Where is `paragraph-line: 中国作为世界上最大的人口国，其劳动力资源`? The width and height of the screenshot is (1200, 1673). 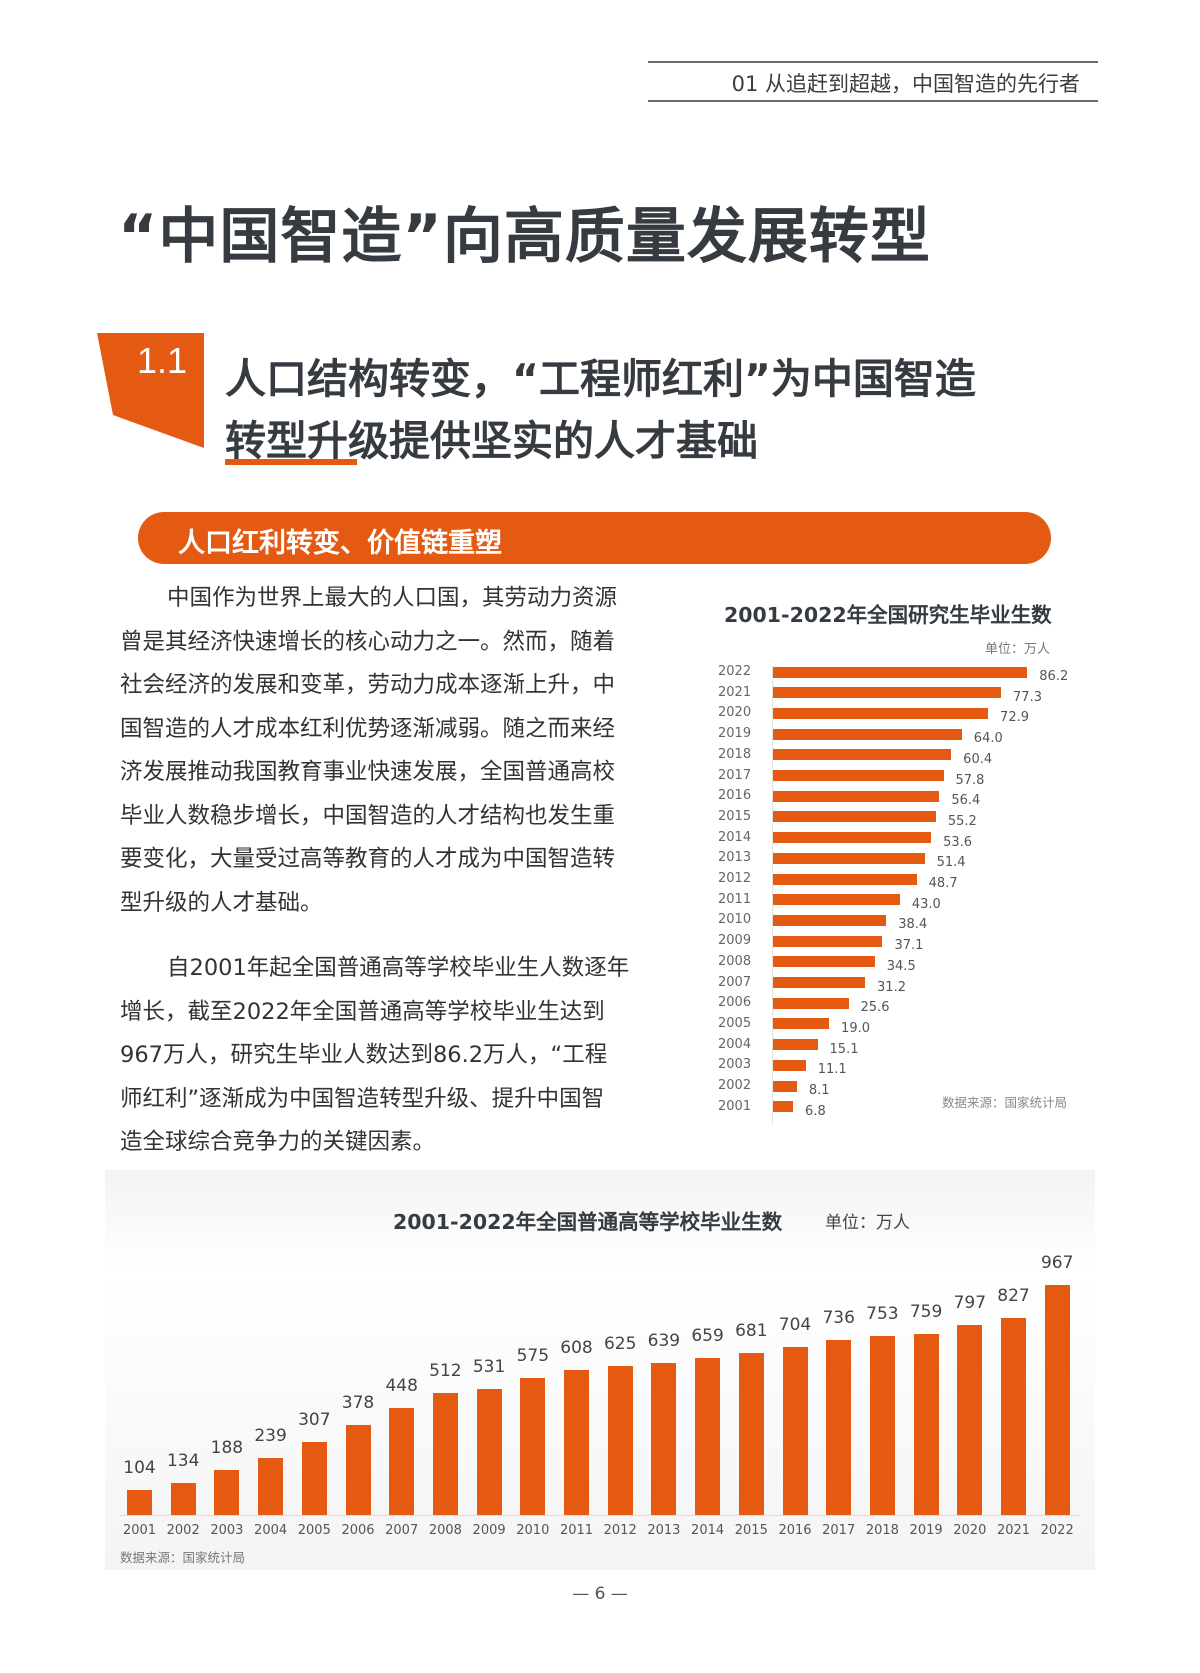 paragraph-line: 中国作为世界上最大的人口国，其劳动力资源 is located at coordinates (392, 598).